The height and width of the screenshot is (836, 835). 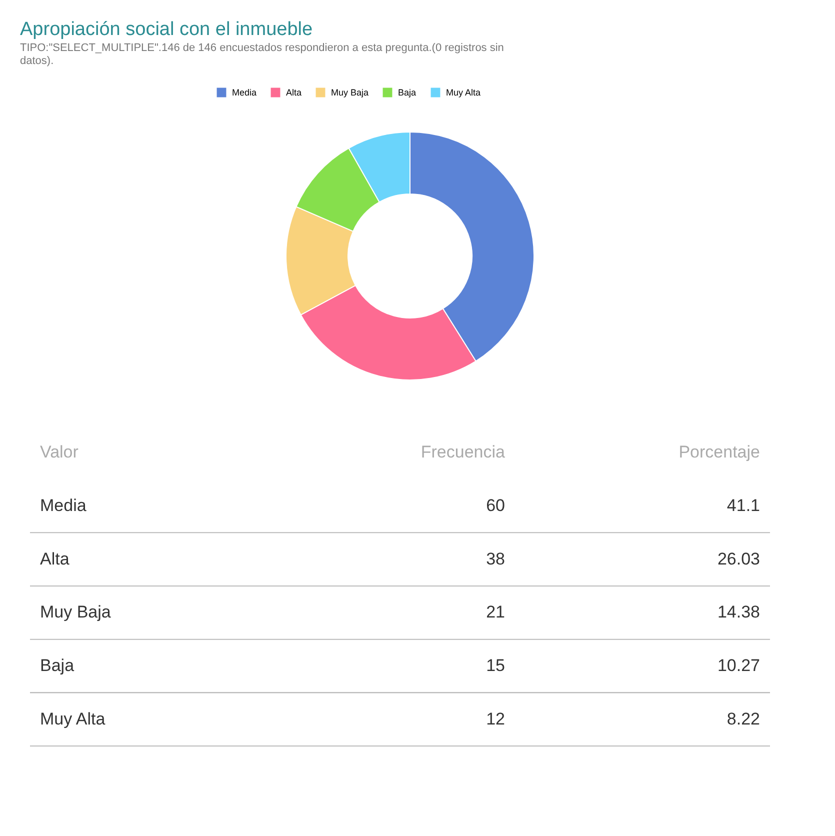 What do you see at coordinates (738, 665) in the screenshot?
I see `text: 10.27` at bounding box center [738, 665].